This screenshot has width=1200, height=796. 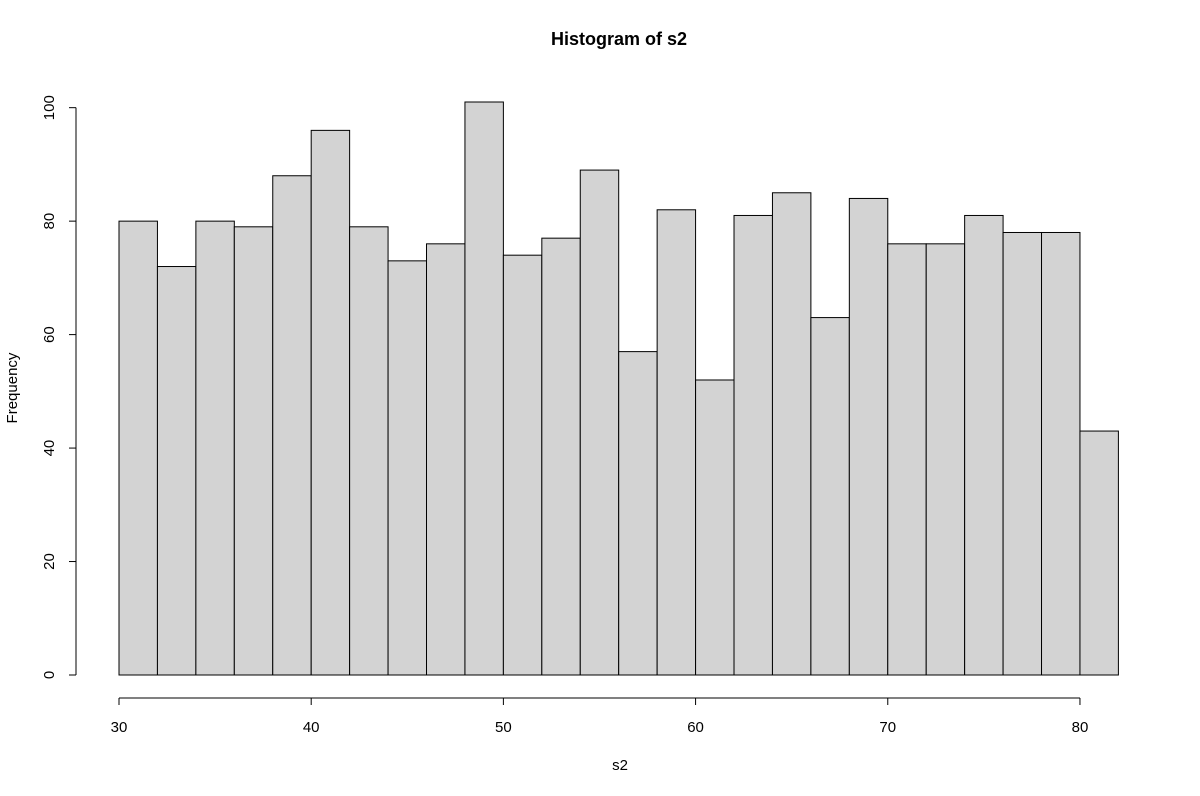 What do you see at coordinates (620, 765) in the screenshot?
I see `x-axis-label: s2` at bounding box center [620, 765].